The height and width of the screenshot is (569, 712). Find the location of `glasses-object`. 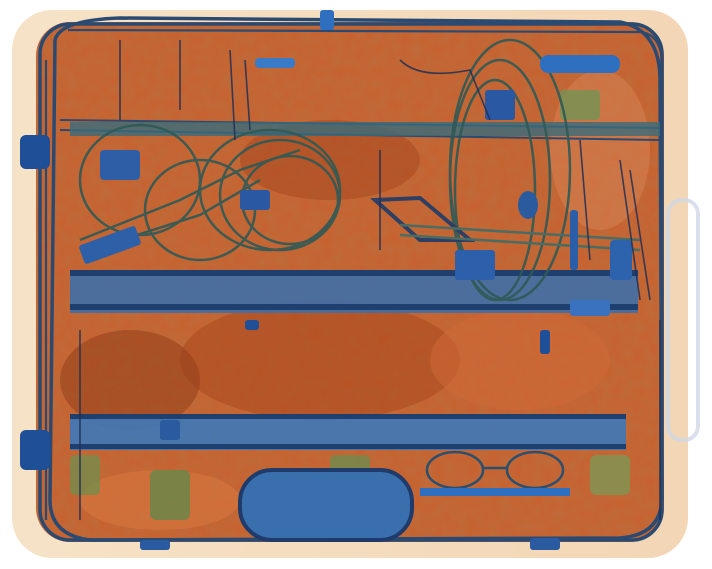

glasses-object is located at coordinates (495, 473).